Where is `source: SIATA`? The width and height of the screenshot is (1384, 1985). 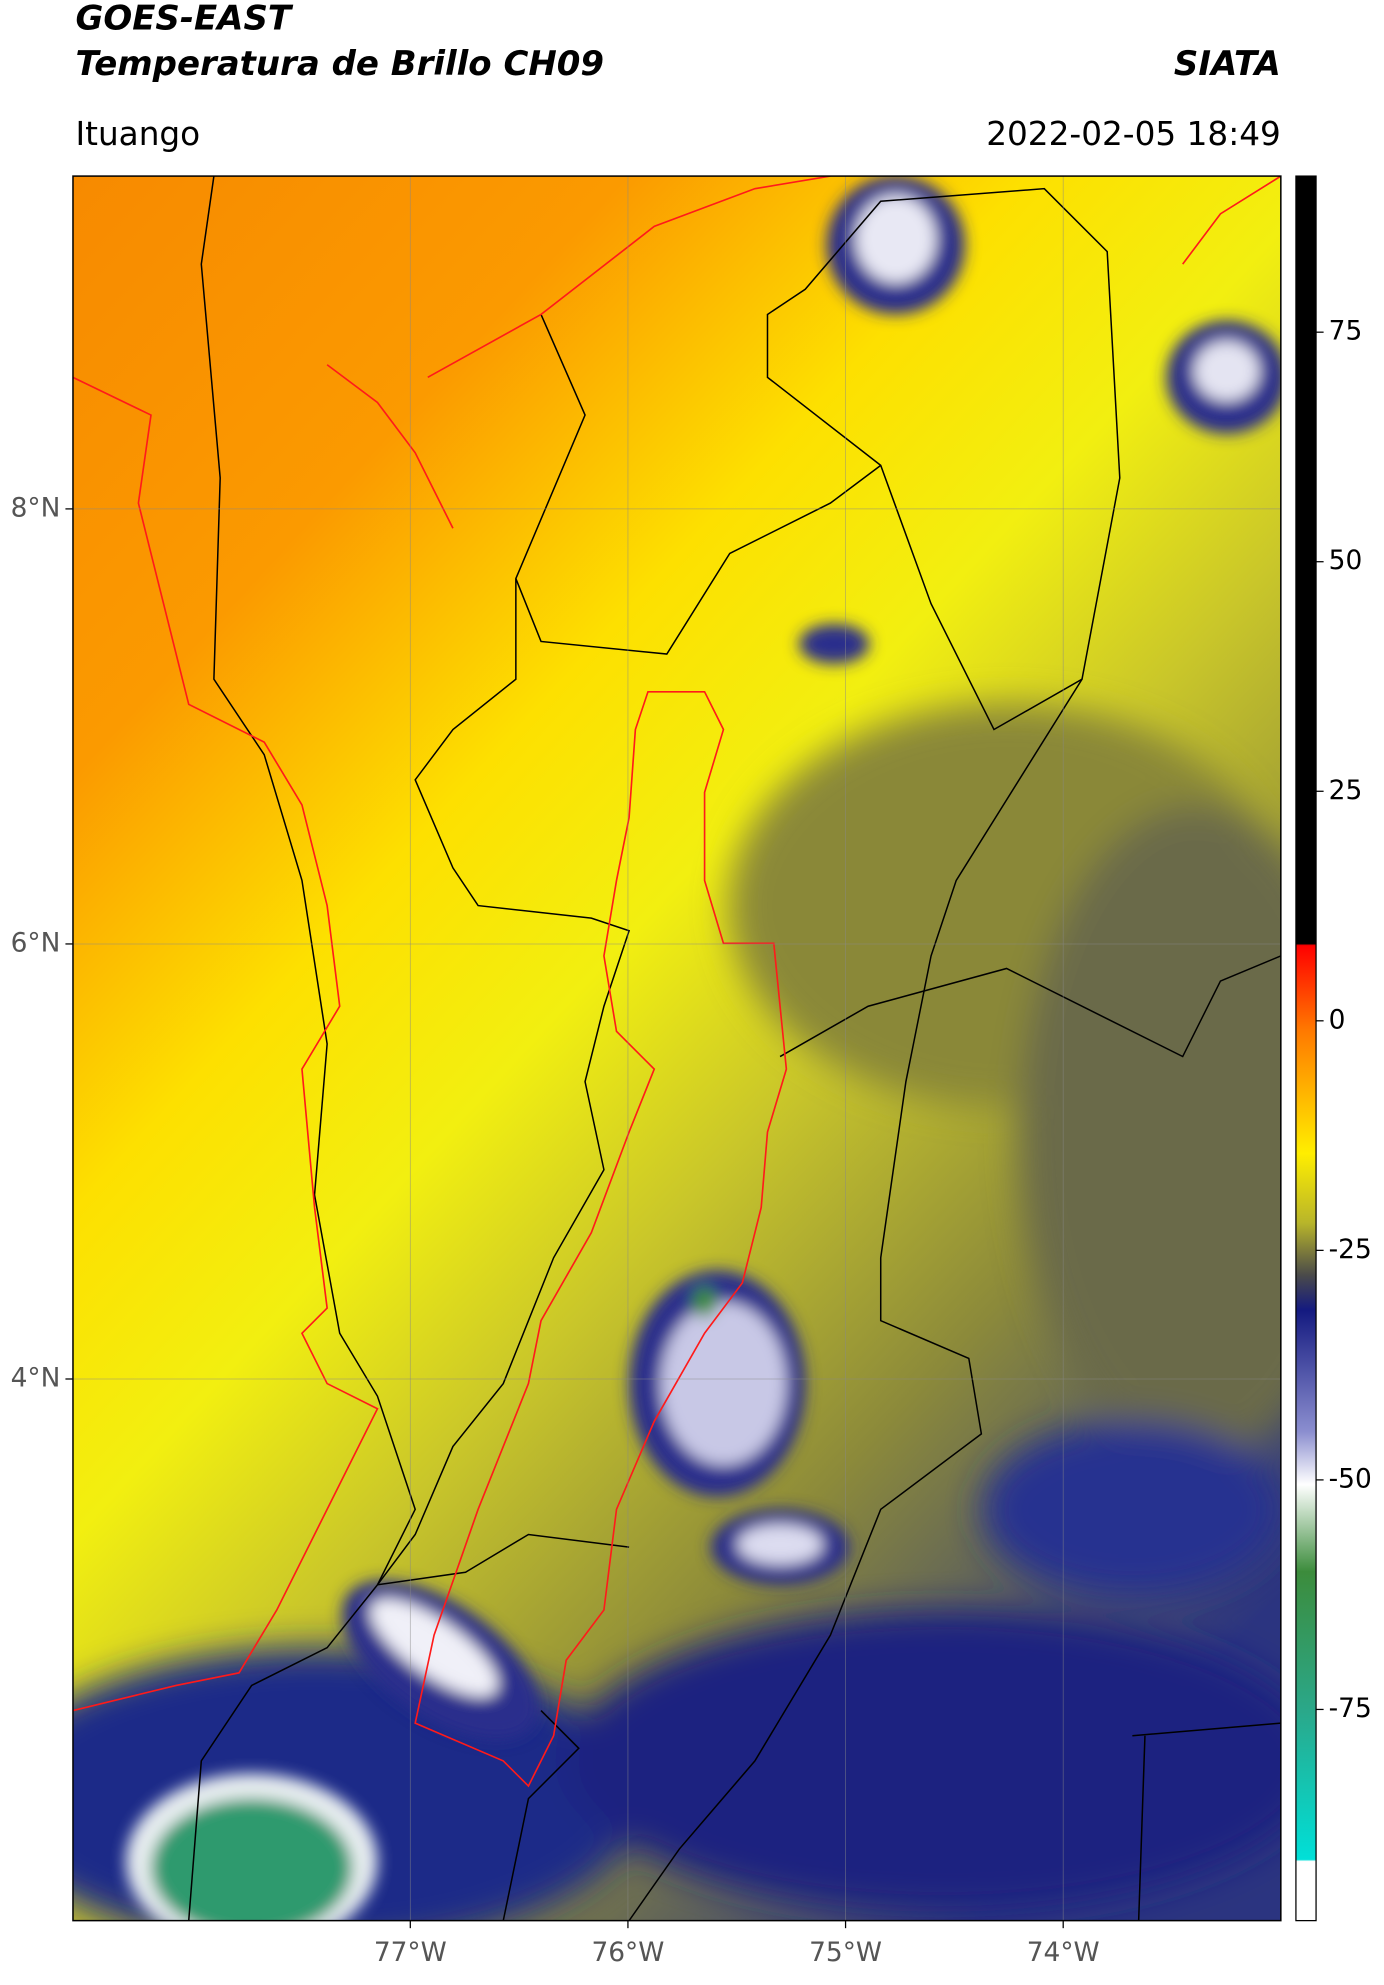 source: SIATA is located at coordinates (1227, 64).